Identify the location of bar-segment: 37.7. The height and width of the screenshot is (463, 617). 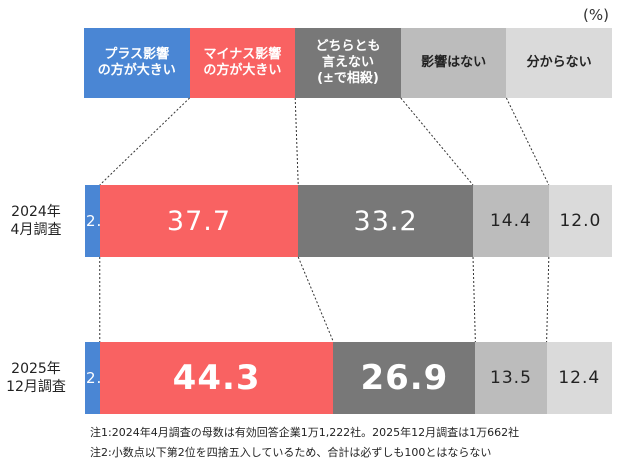
(199, 221).